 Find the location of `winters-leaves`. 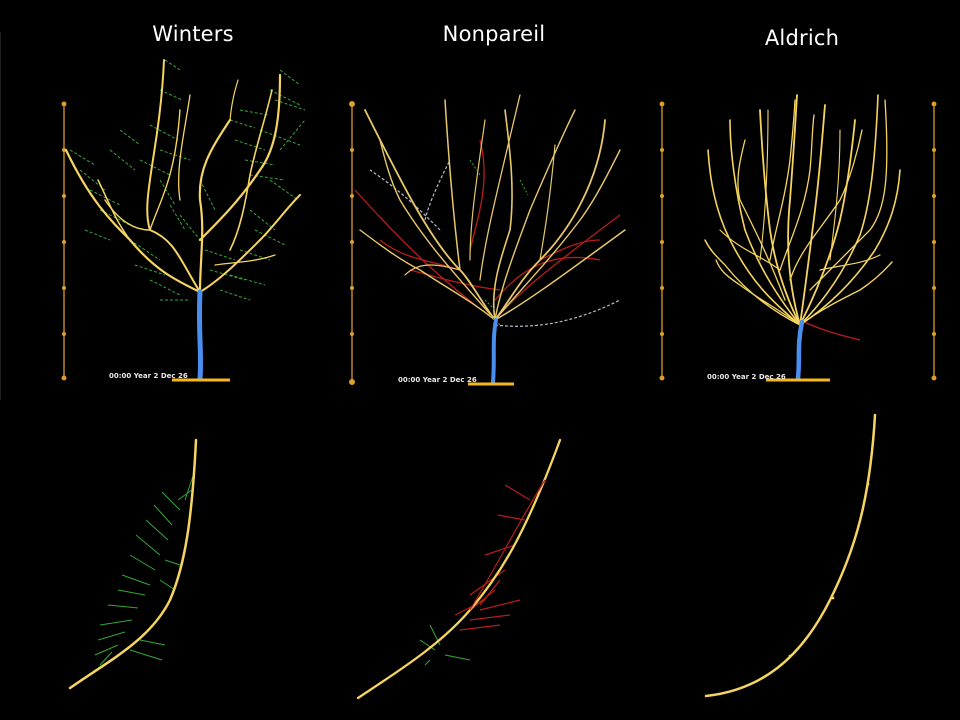

winters-leaves is located at coordinates (187, 180).